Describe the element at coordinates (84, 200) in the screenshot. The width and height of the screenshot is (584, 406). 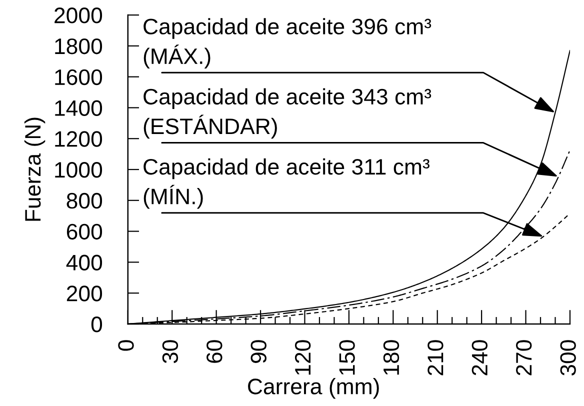
I see `y-tick-label: 800` at that location.